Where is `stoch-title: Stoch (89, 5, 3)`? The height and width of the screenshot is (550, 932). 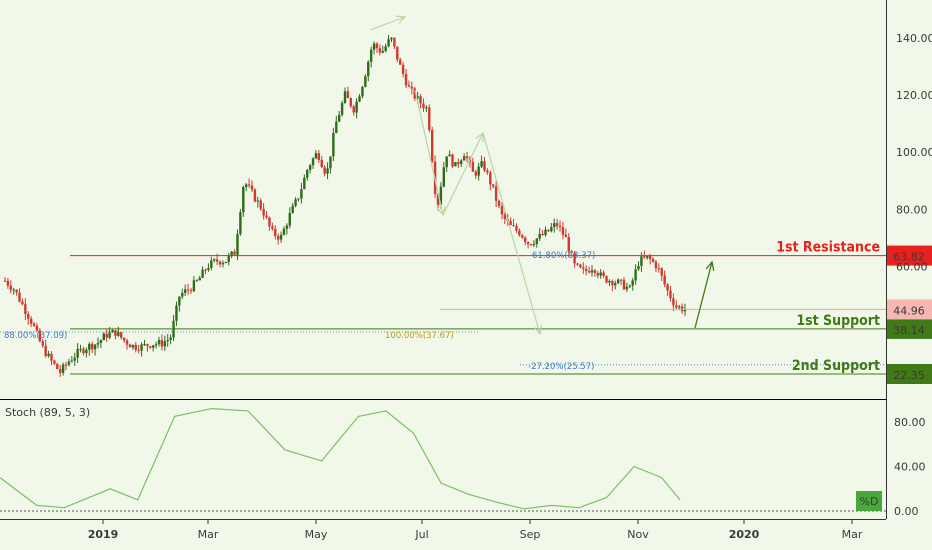 stoch-title: Stoch (89, 5, 3) is located at coordinates (47, 412).